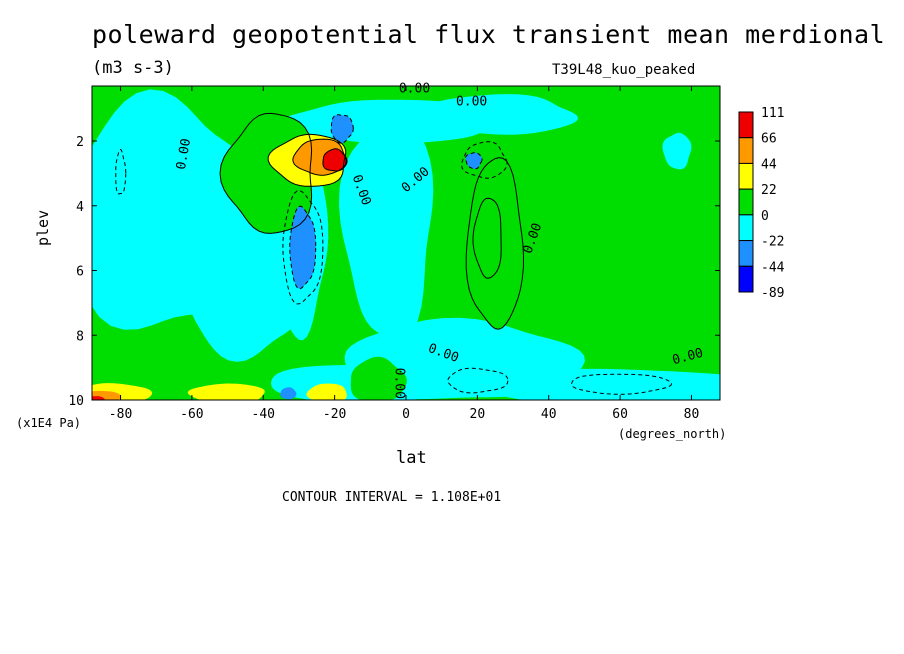 Image resolution: width=904 pixels, height=654 pixels. I want to click on region-cyan-surface-north, so click(600, 384).